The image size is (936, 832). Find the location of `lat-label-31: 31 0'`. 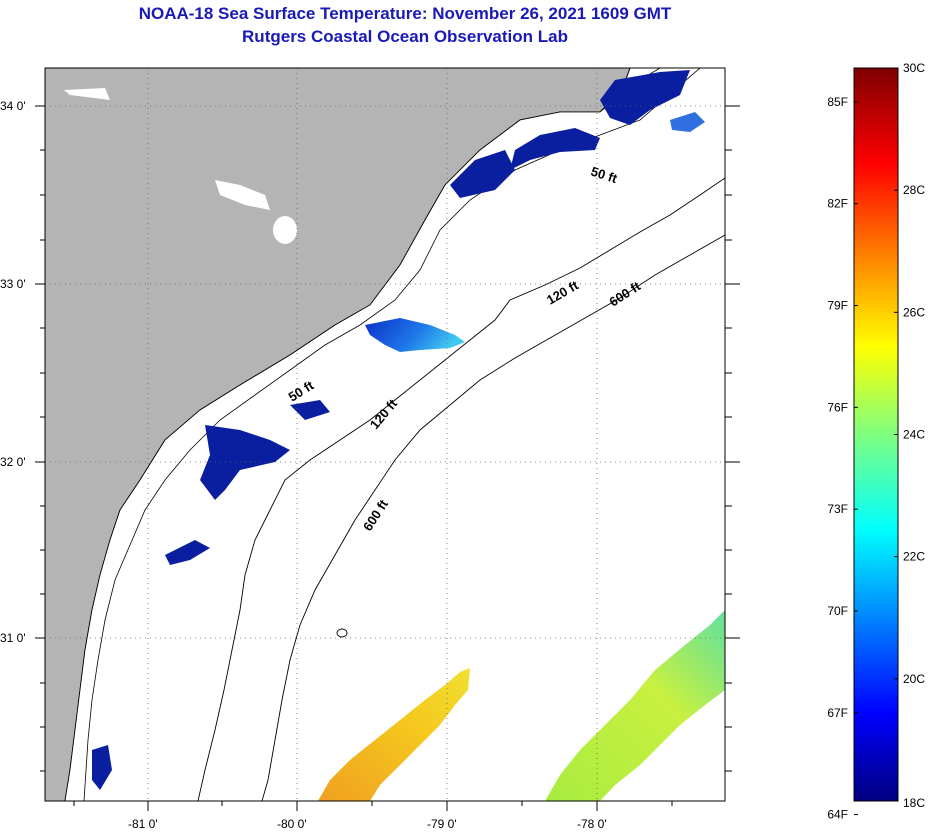

lat-label-31: 31 0' is located at coordinates (13, 638).